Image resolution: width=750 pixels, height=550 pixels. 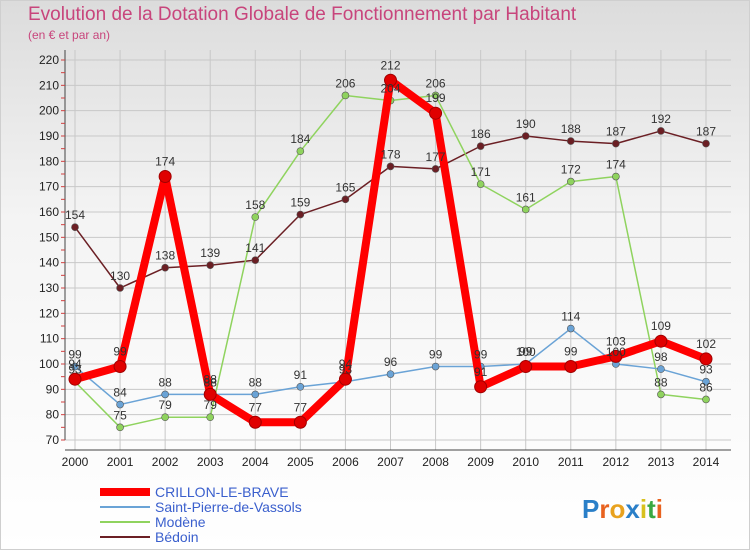 What do you see at coordinates (661, 341) in the screenshot?
I see `point-crillon-le-brave-2013` at bounding box center [661, 341].